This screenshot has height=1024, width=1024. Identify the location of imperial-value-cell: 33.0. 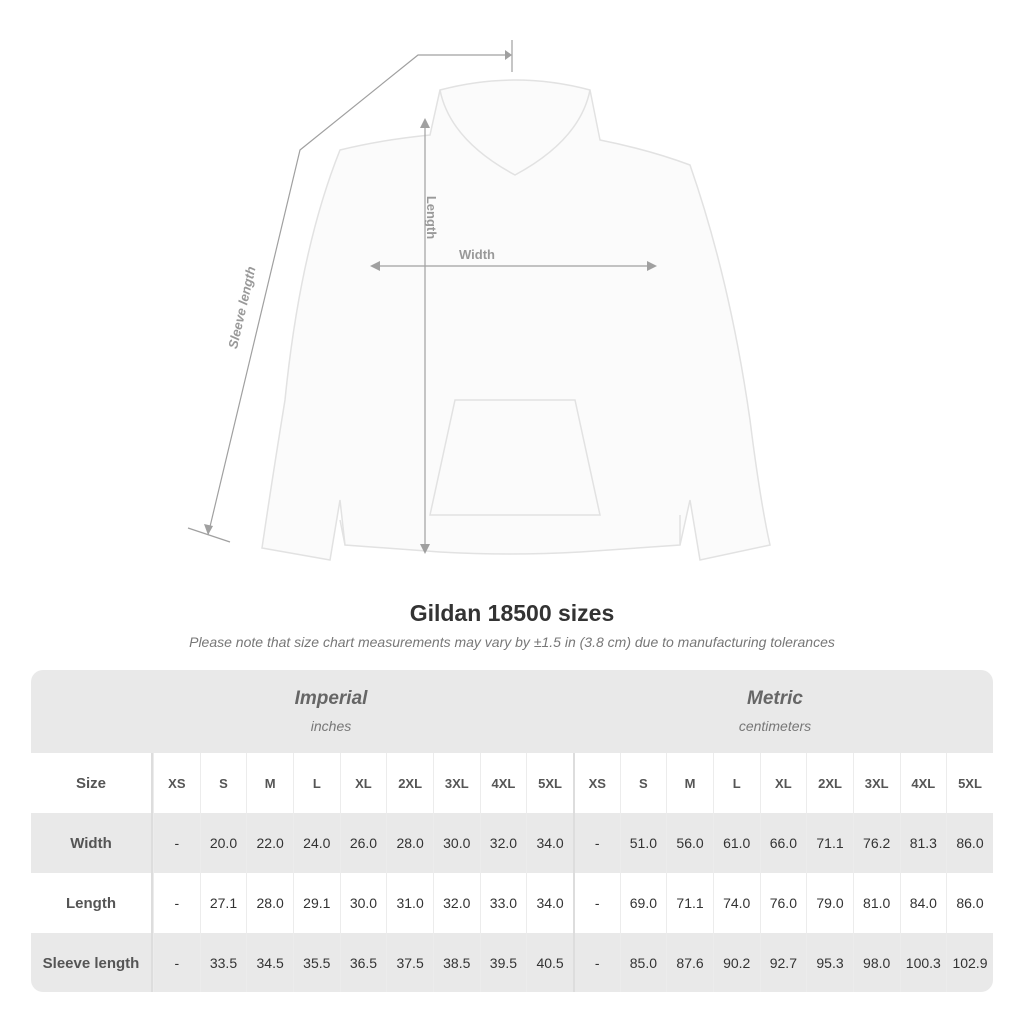
(503, 903).